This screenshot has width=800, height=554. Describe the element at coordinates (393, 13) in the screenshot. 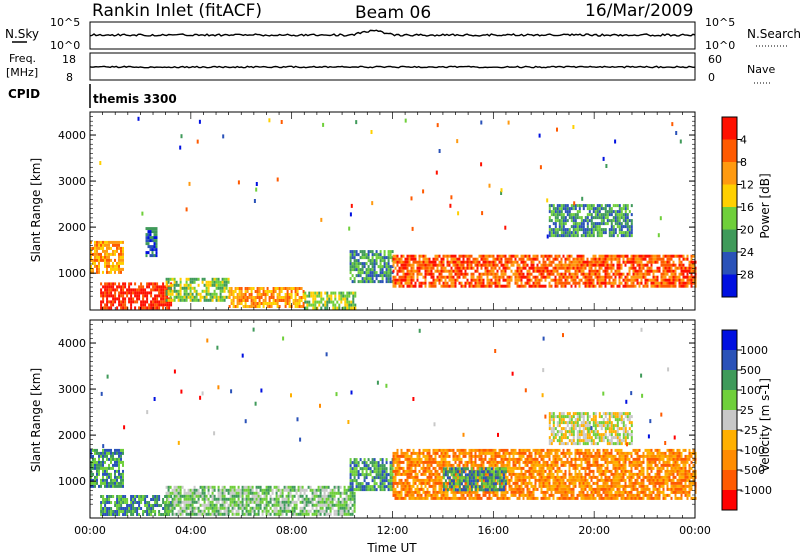

I see `beam-label: Beam 06` at that location.